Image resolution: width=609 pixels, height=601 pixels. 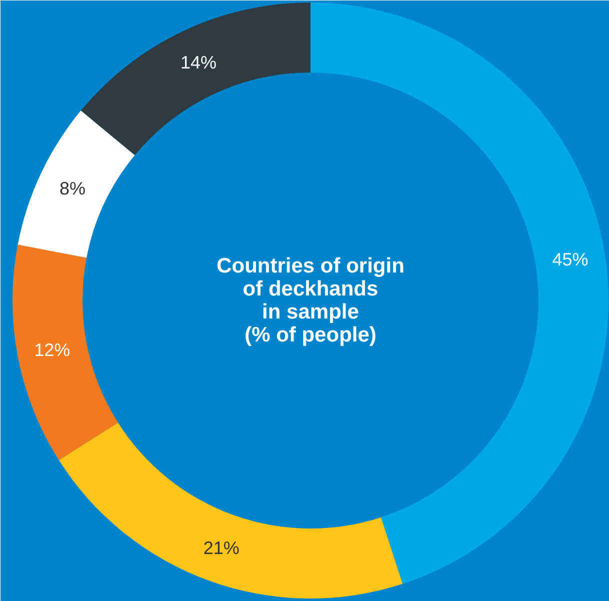 I want to click on data-label: 12%, so click(x=52, y=350).